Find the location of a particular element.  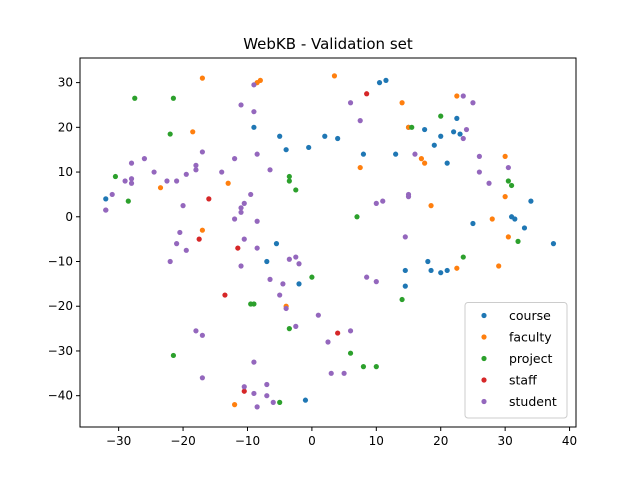

legend-item-faculty: faculty is located at coordinates (516, 337).